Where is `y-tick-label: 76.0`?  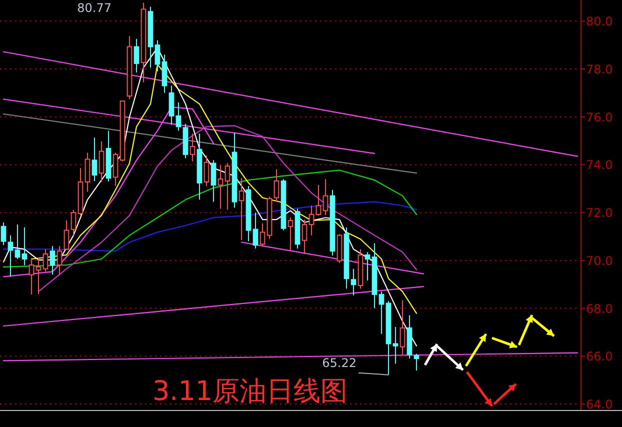
y-tick-label: 76.0 is located at coordinates (599, 117).